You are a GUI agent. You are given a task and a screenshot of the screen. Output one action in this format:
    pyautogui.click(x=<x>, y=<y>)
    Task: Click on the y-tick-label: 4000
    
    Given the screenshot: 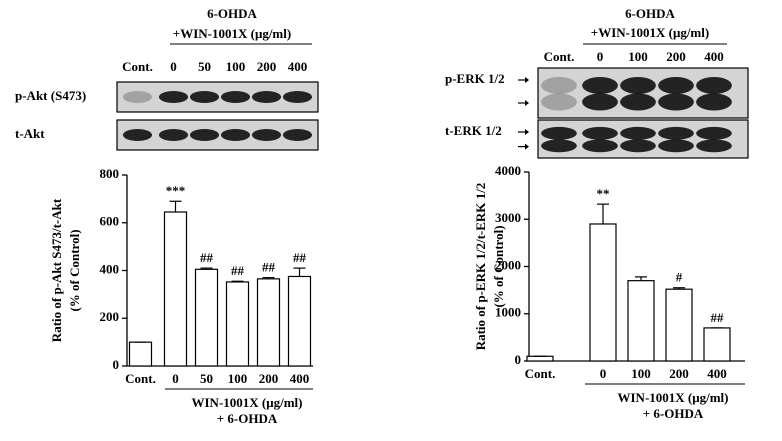 What is the action you would take?
    pyautogui.click(x=508, y=170)
    